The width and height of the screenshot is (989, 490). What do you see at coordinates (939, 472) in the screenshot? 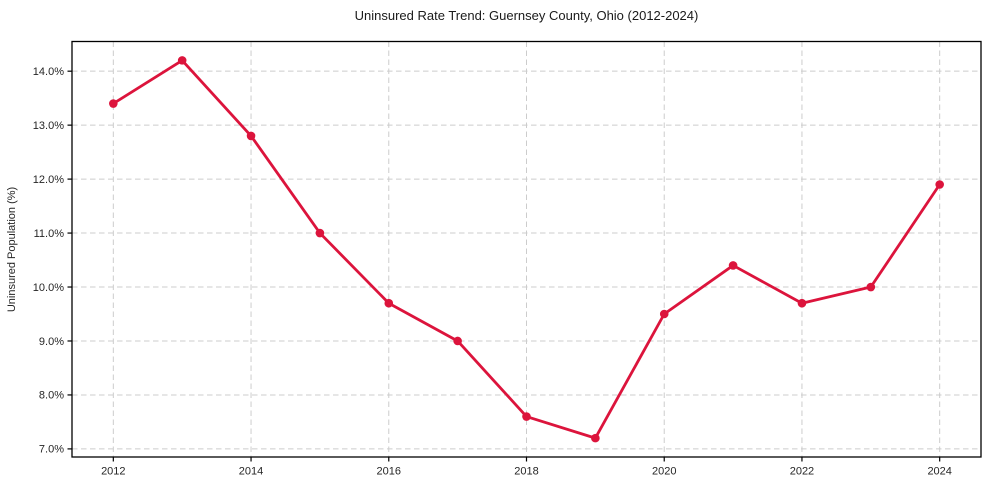
I see `x-tick-label: 2024` at bounding box center [939, 472].